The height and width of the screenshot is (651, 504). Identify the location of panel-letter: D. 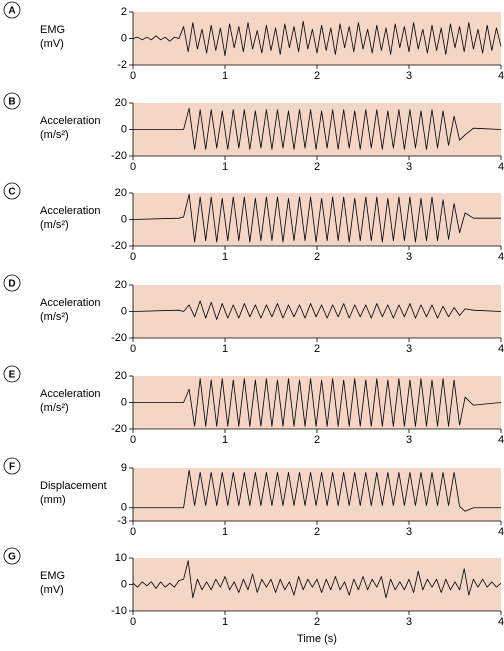
(11, 284).